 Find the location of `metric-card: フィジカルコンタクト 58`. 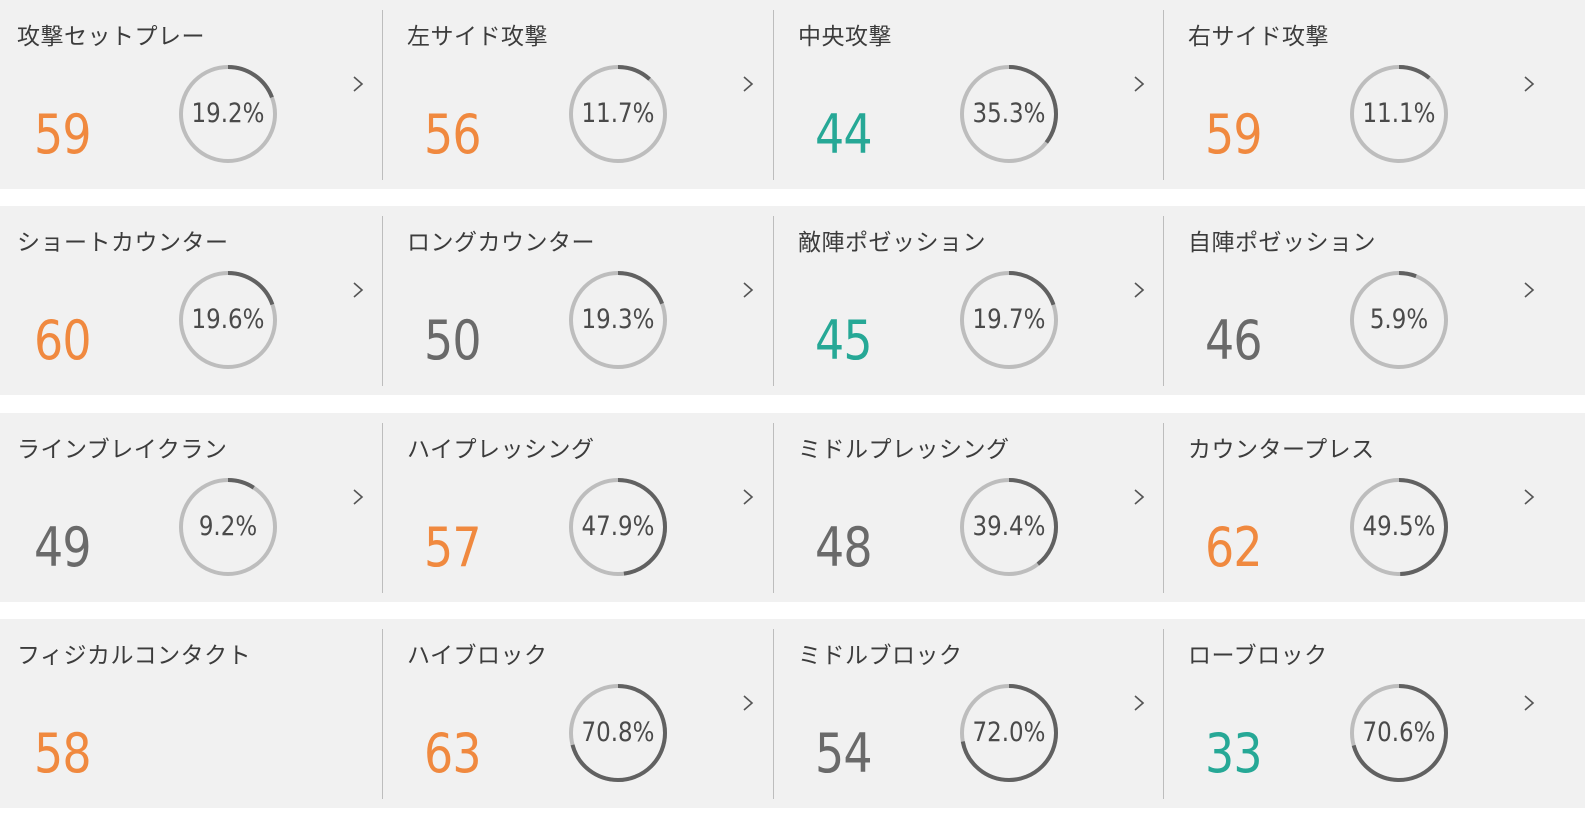

metric-card: フィジカルコンタクト 58 is located at coordinates (195, 713).